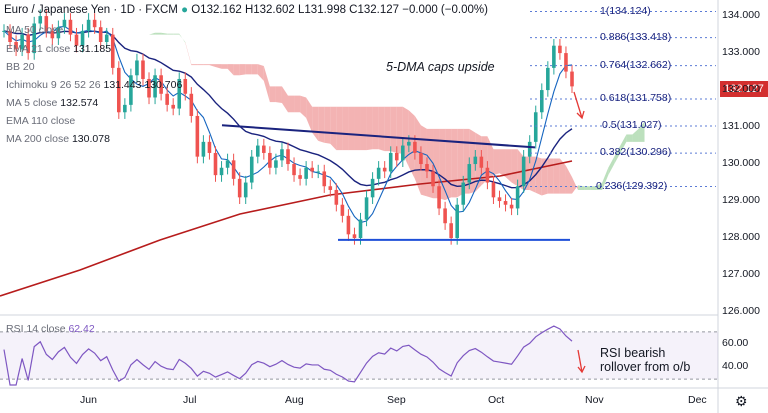 This screenshot has height=413, width=768. I want to click on overlay-ema110: EMA 110 close, so click(41, 121).